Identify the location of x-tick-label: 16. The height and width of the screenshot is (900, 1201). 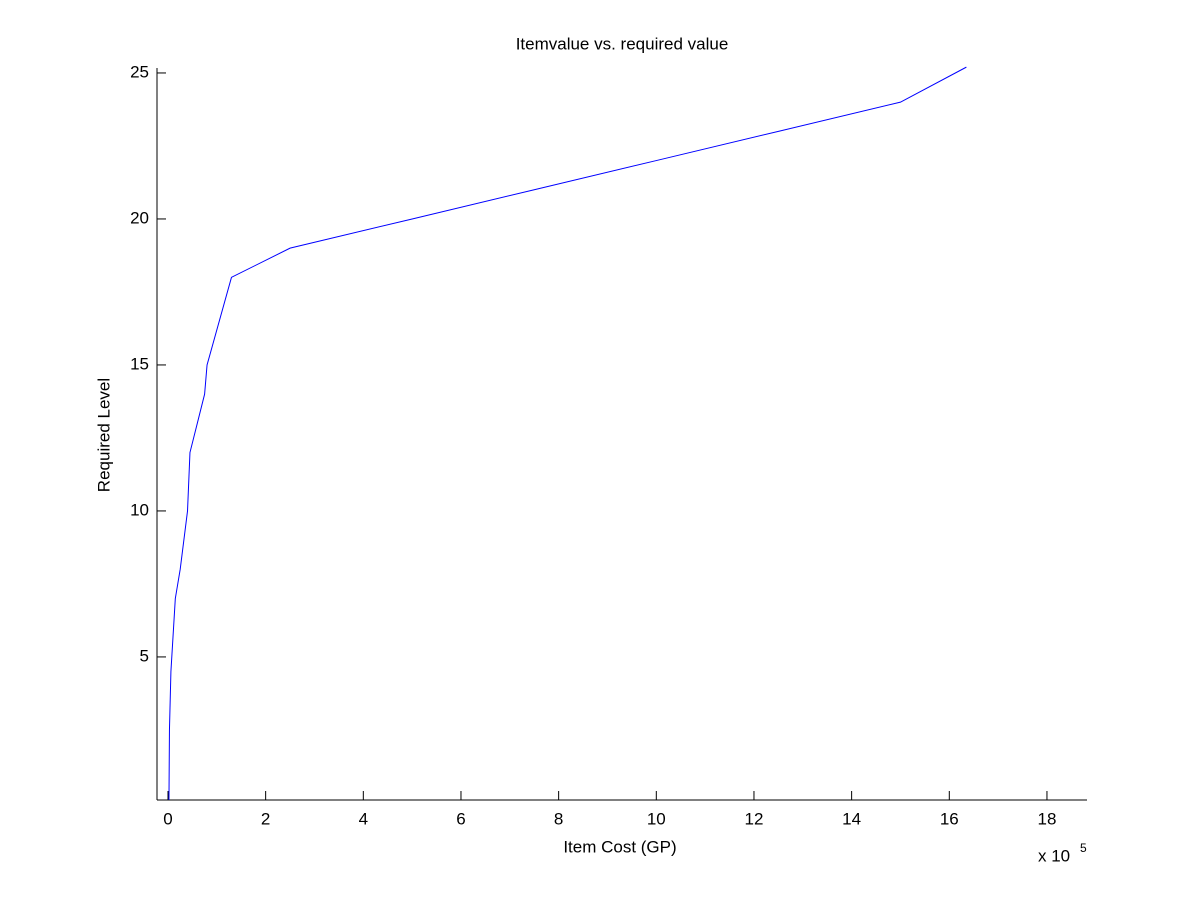
(949, 818).